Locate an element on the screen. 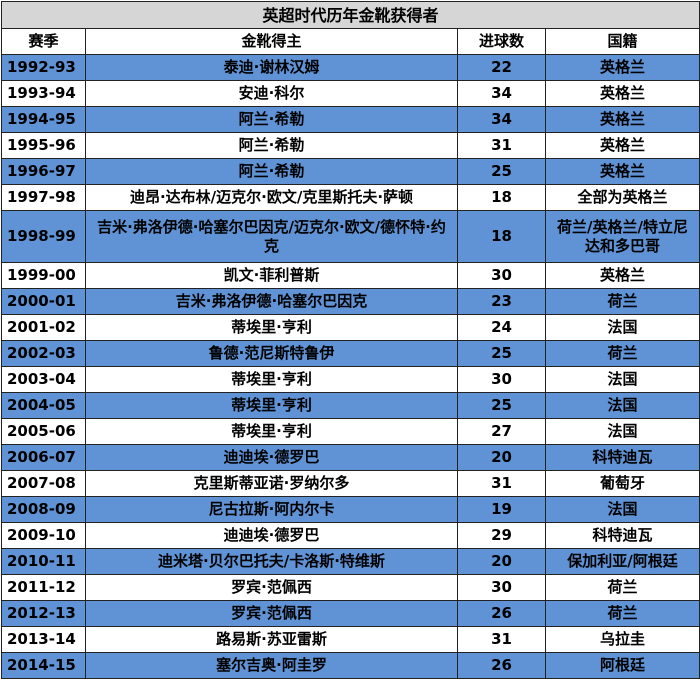 The image size is (700, 689). season-cell: 2001-02 is located at coordinates (43, 327).